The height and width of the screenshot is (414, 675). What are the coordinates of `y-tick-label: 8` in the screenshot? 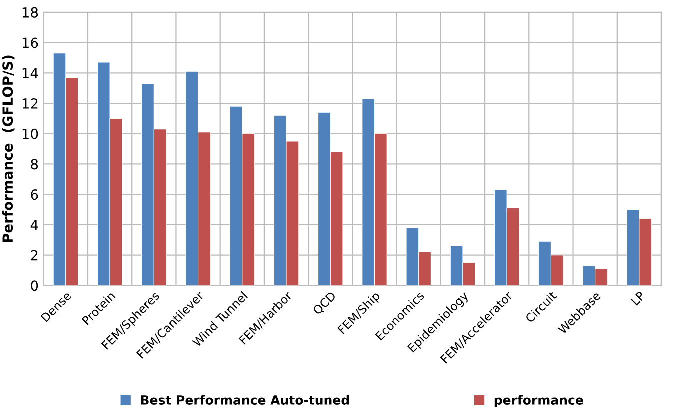 It's located at (34, 164).